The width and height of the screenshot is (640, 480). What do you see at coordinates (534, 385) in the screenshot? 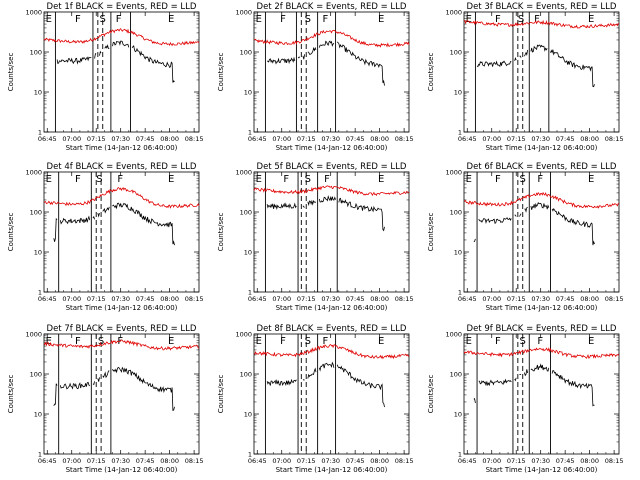
I see `chart-9-events-line` at bounding box center [534, 385].